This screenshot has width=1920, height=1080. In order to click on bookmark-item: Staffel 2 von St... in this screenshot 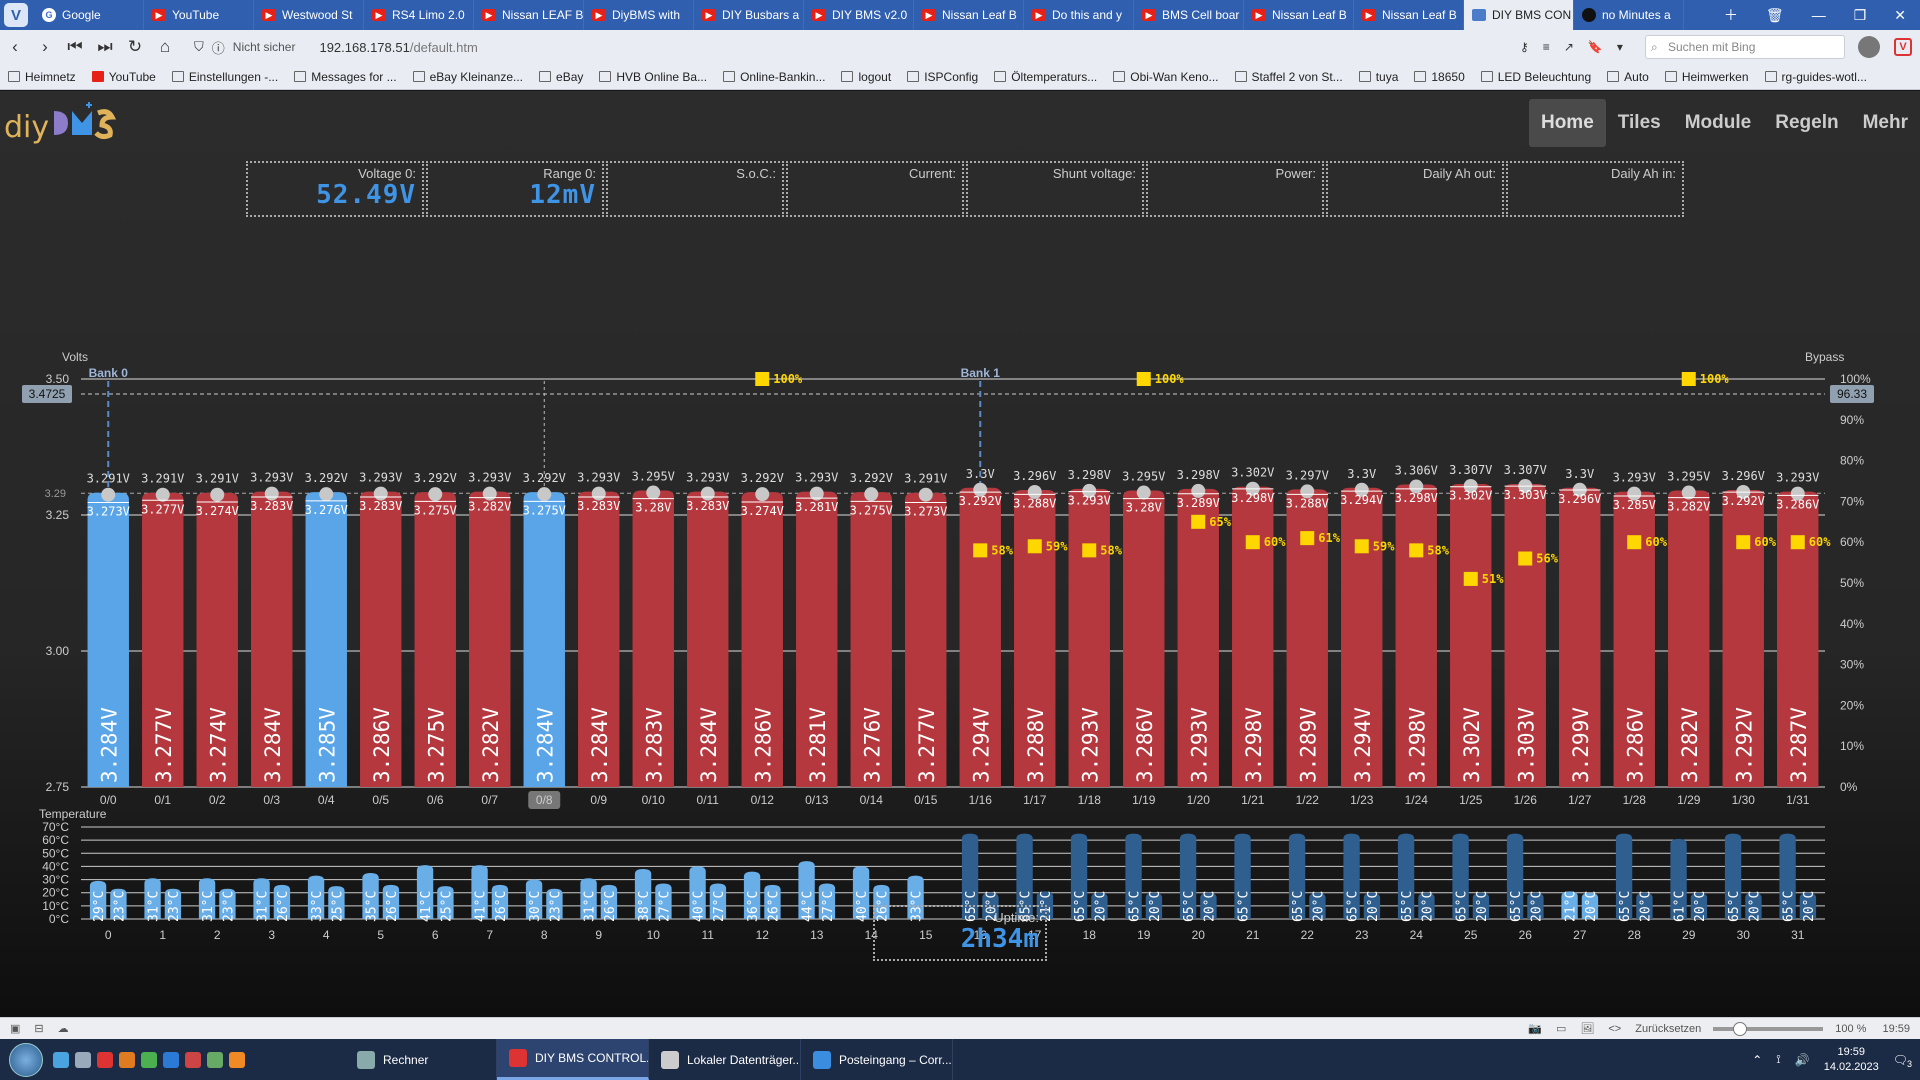, I will do `click(1288, 77)`.